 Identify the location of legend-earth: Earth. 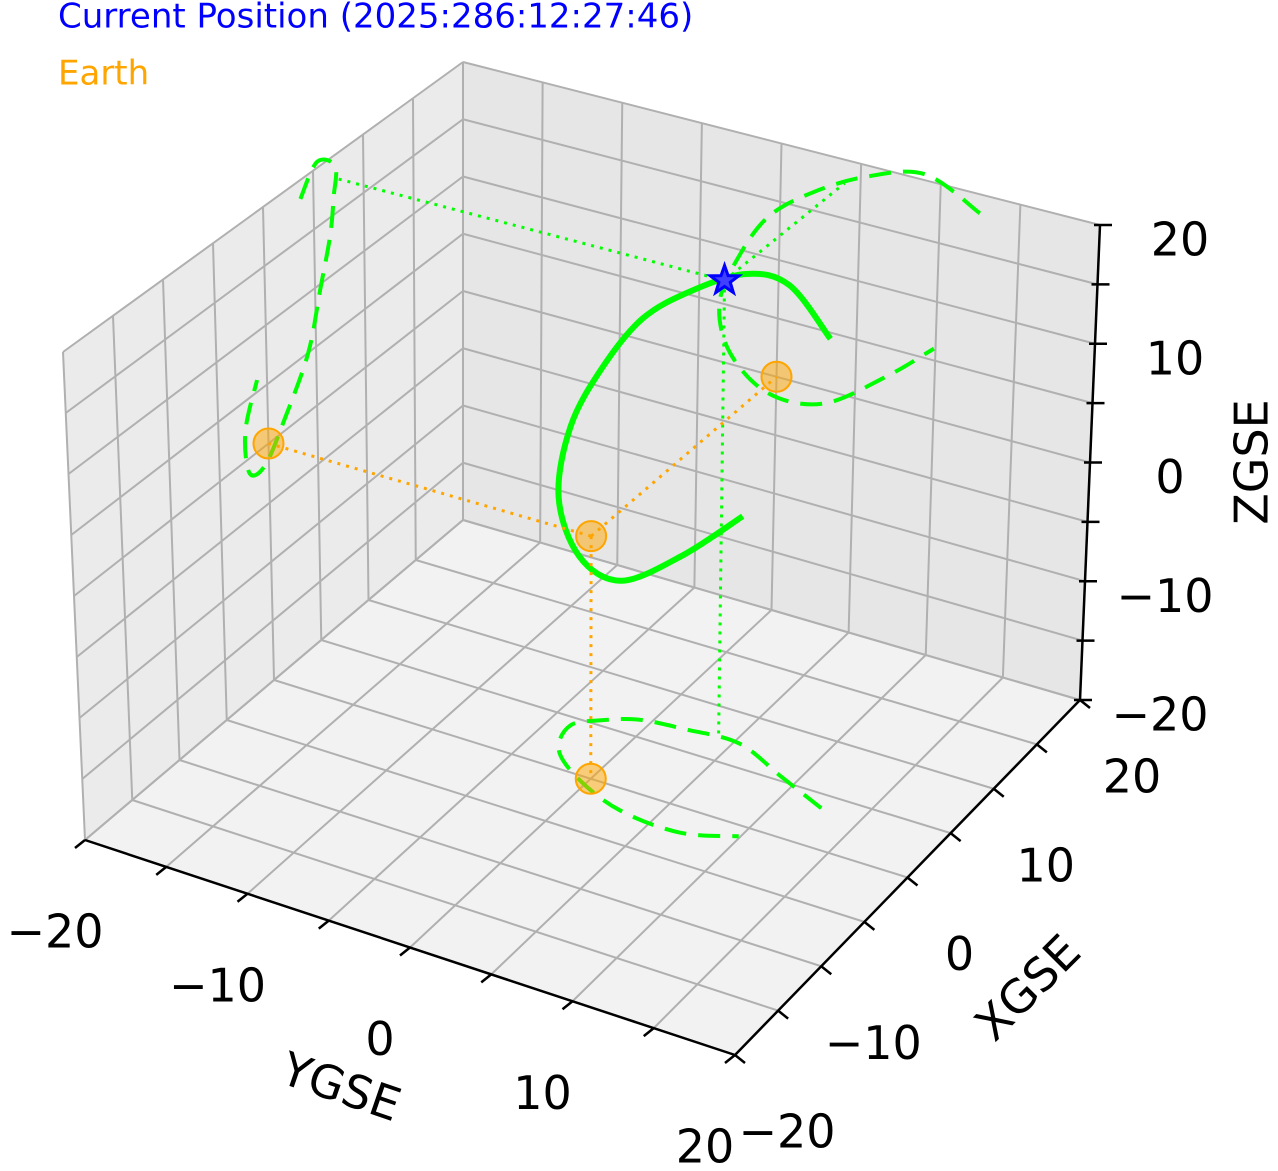
(103, 74).